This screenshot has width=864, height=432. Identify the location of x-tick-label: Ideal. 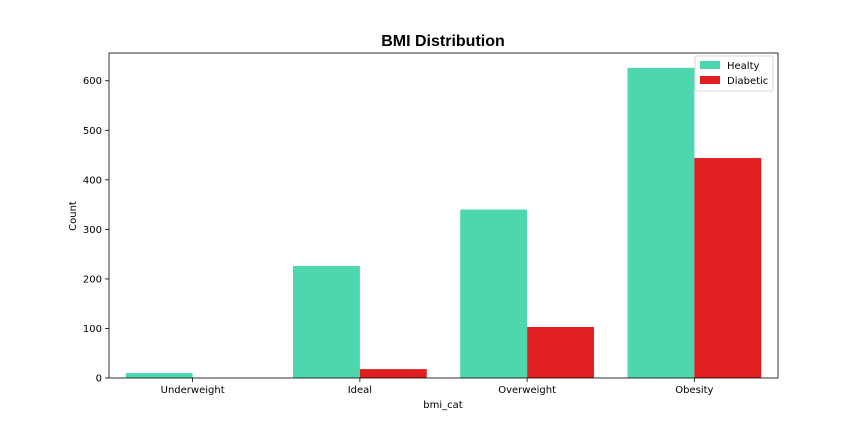
(360, 390).